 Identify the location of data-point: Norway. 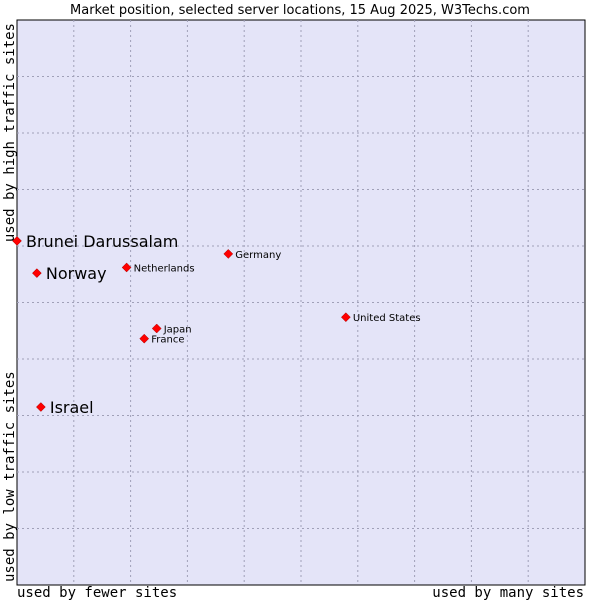
(69, 273).